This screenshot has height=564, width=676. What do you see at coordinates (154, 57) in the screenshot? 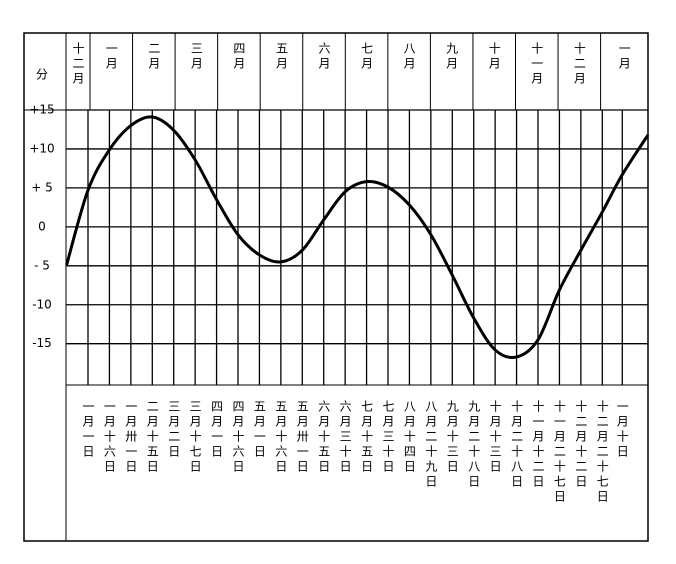
I see `month-header: 二月` at bounding box center [154, 57].